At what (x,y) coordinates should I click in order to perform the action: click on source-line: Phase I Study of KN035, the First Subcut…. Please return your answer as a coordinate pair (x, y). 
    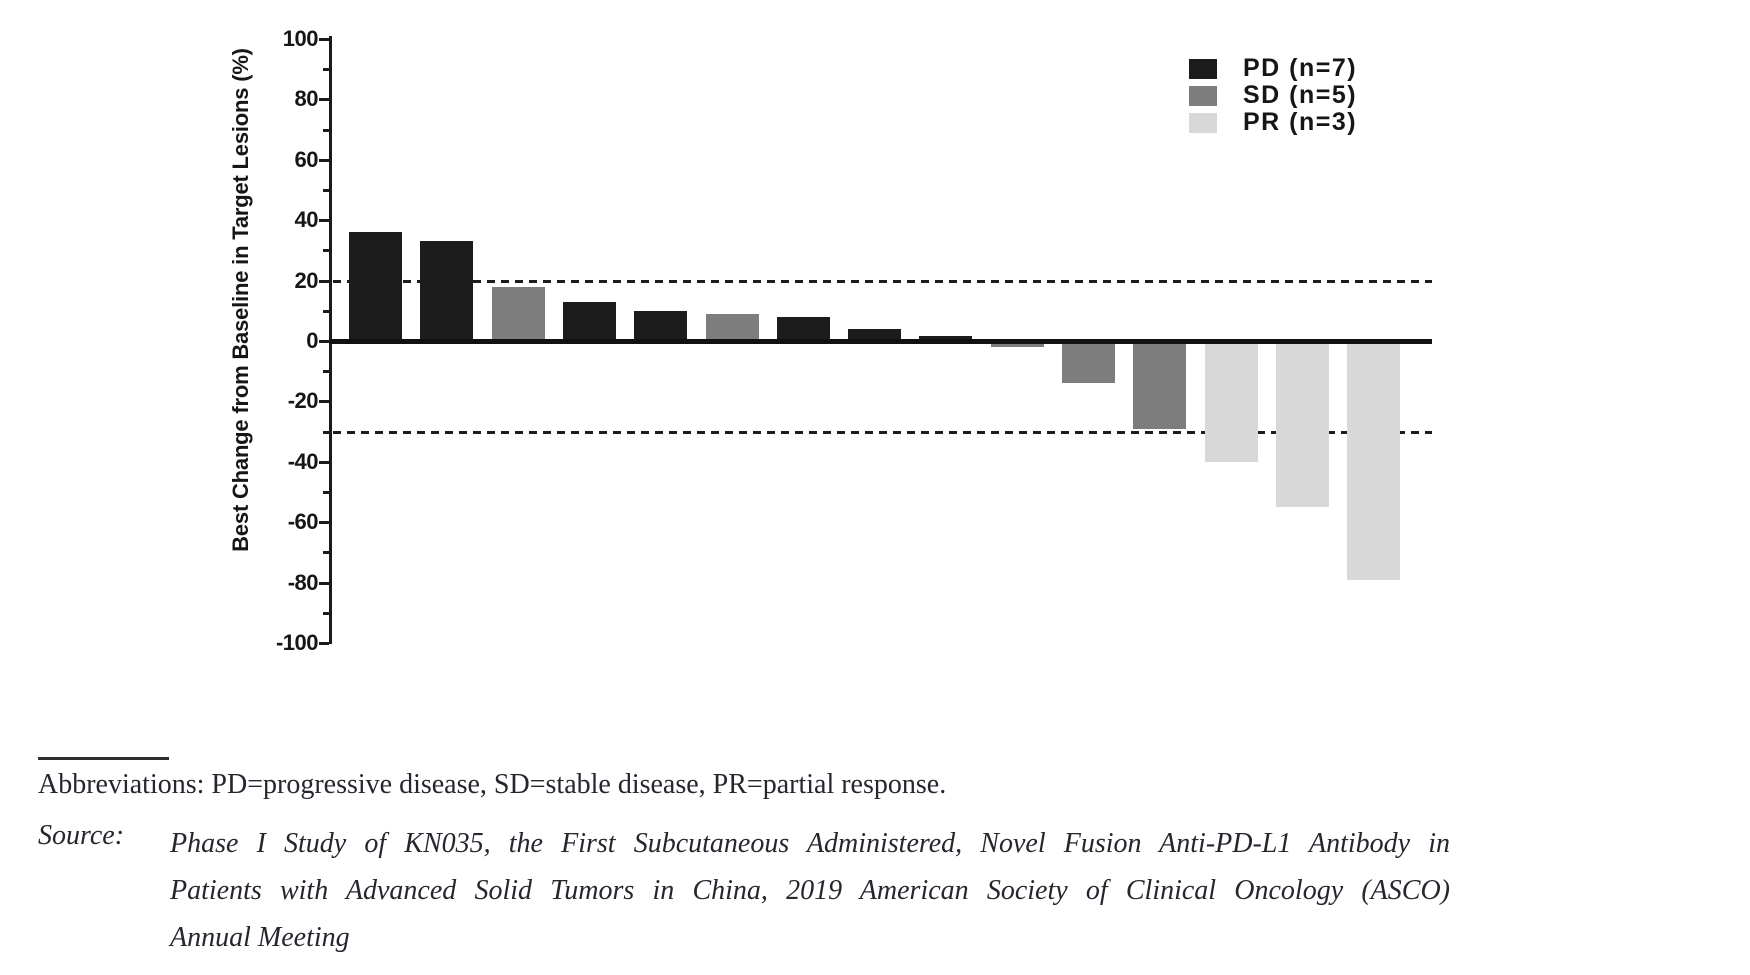
    Looking at the image, I should click on (810, 843).